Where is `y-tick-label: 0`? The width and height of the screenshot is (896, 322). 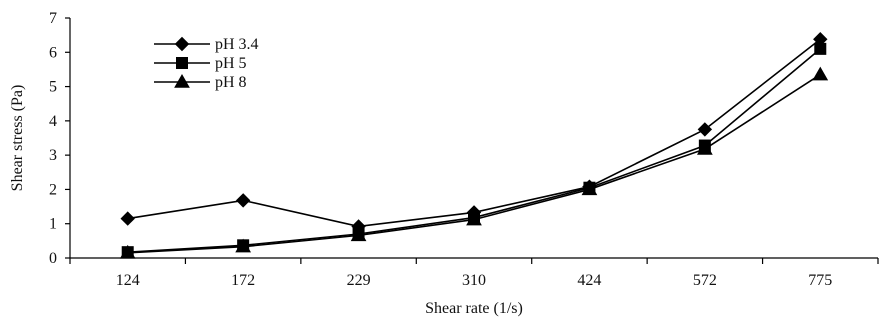
y-tick-label: 0 is located at coordinates (53, 258).